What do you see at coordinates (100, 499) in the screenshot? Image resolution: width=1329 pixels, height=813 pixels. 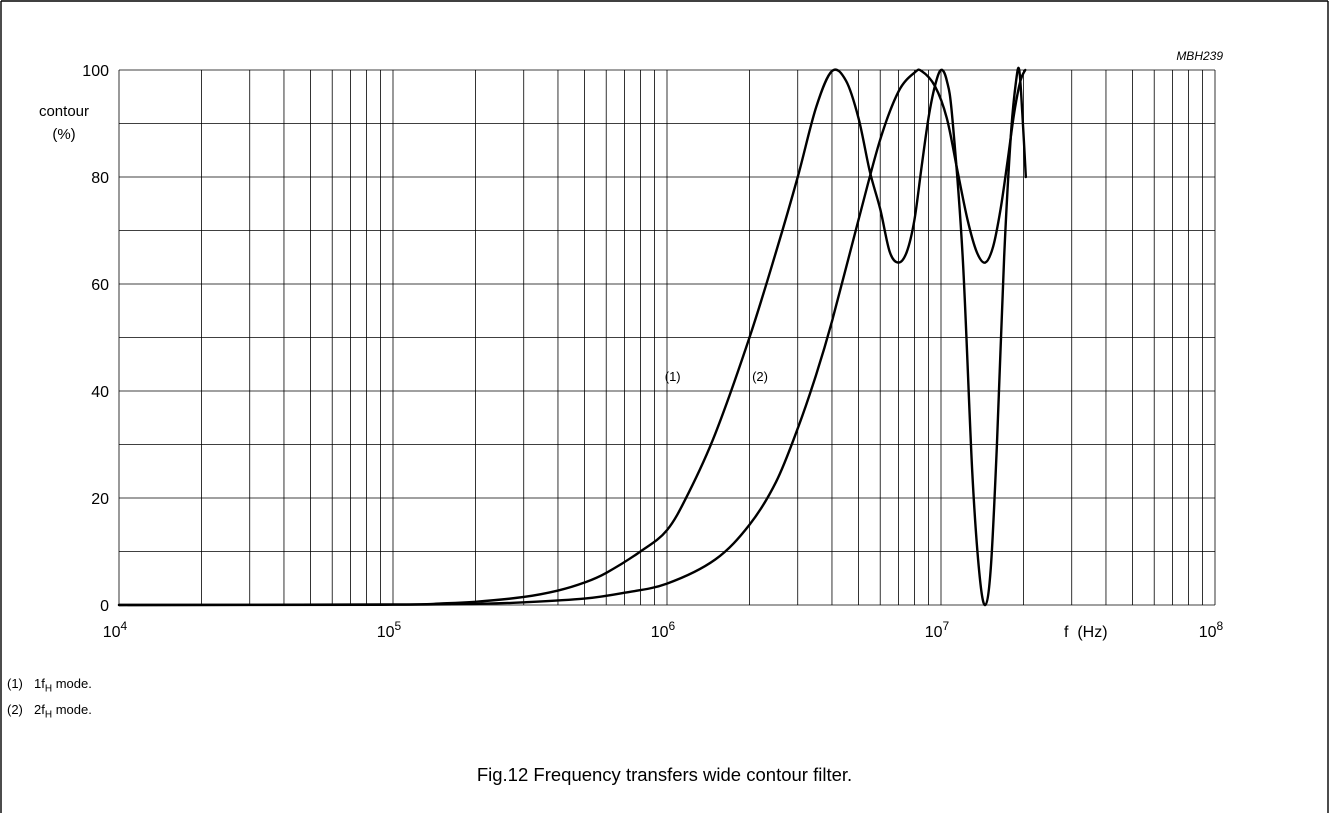 I see `y-tick-label: 20` at bounding box center [100, 499].